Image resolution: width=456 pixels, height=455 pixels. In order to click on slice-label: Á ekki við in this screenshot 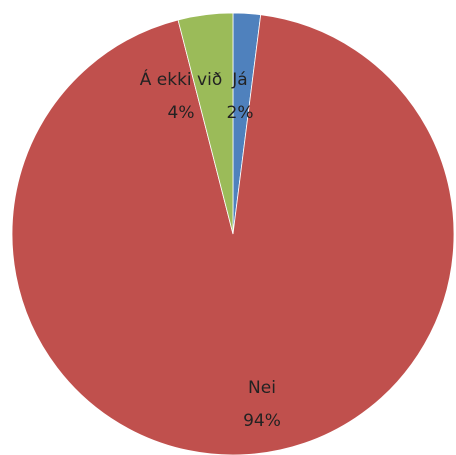, I will do `click(181, 79)`.